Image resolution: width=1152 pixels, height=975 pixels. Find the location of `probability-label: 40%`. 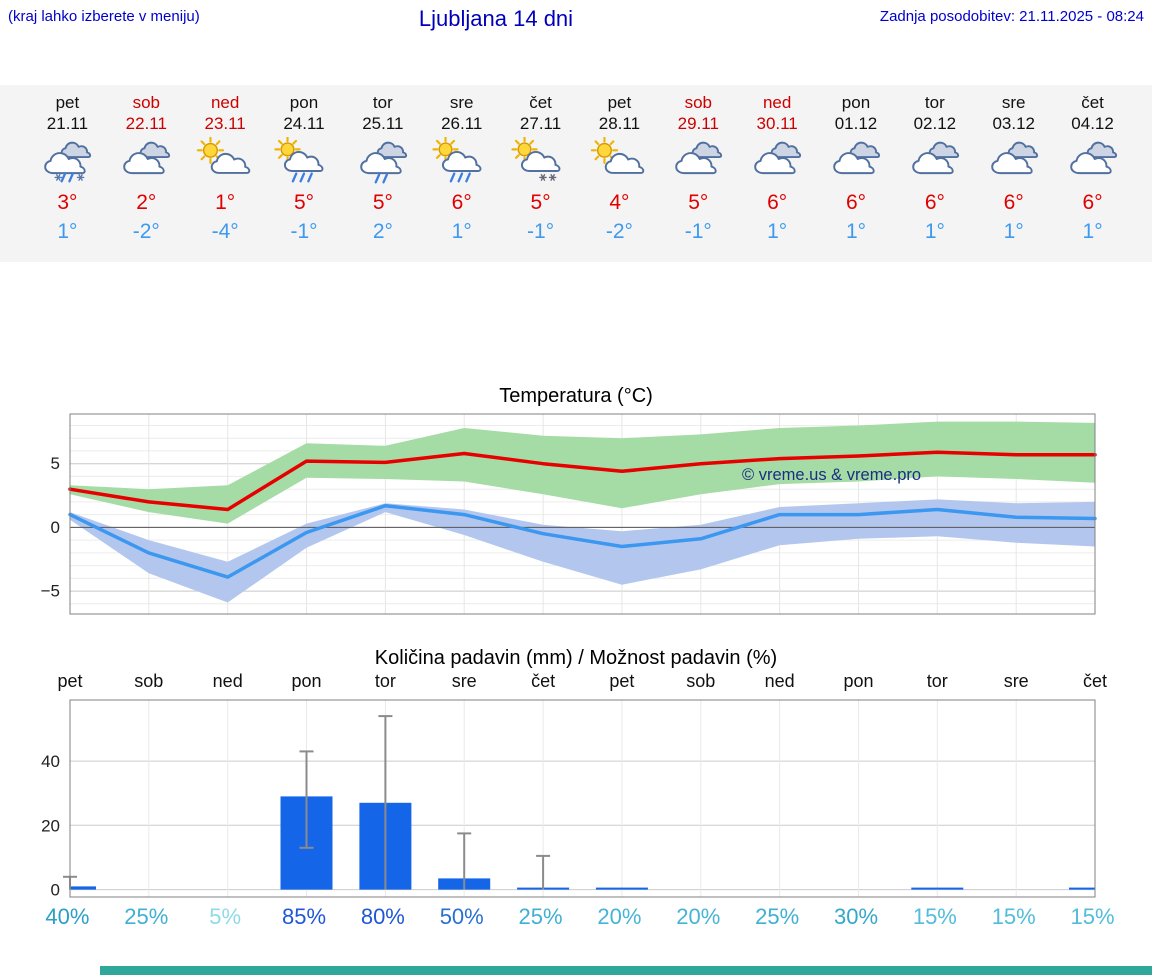

probability-label: 40% is located at coordinates (67, 916).